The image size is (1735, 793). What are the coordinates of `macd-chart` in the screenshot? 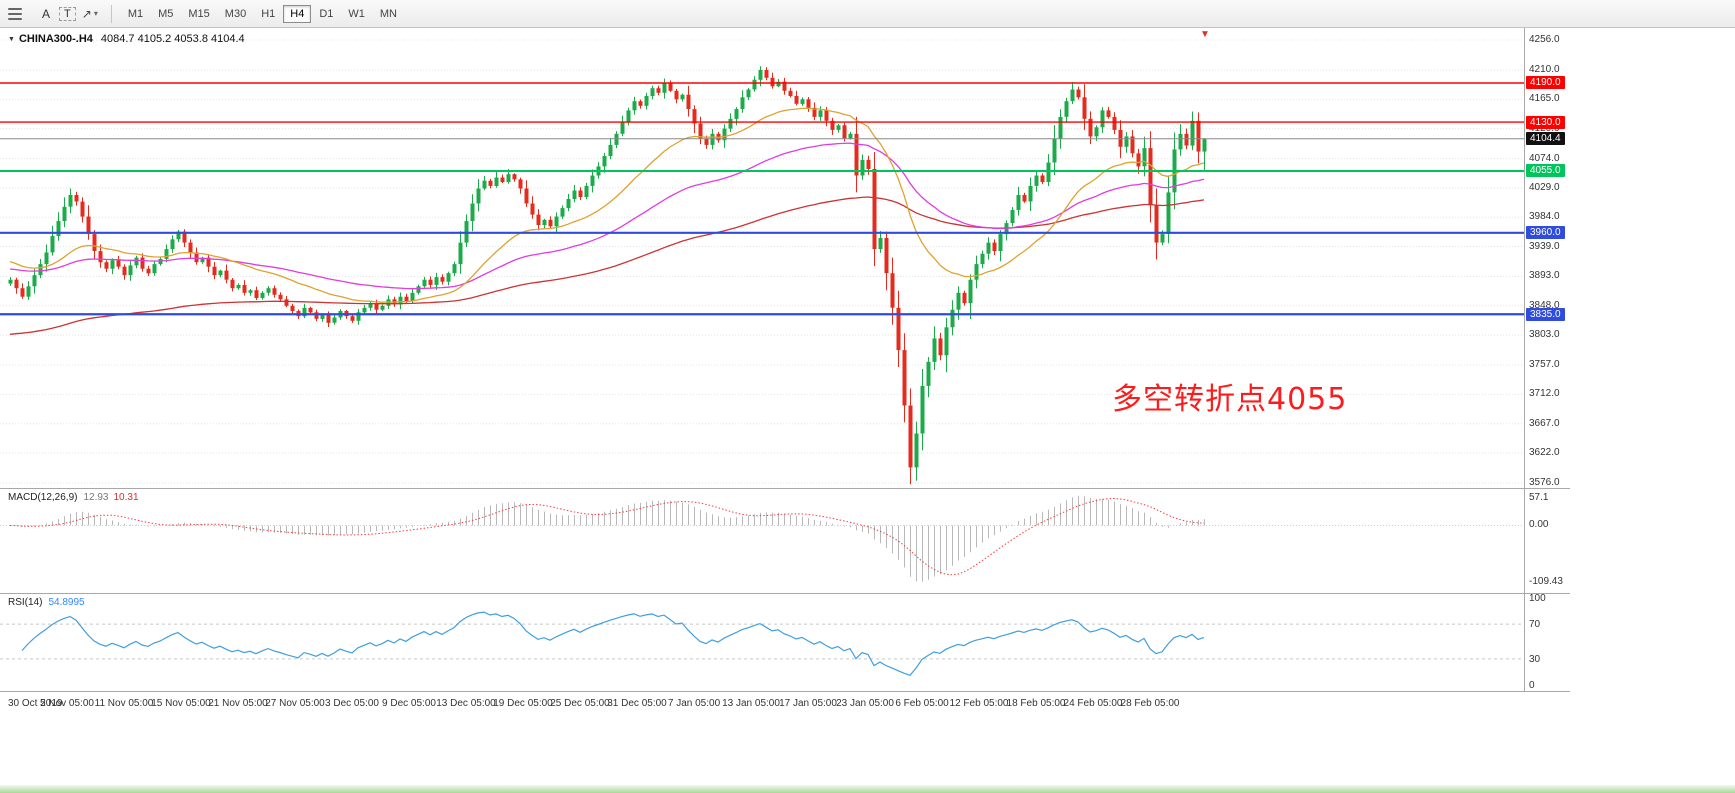 It's located at (762, 540).